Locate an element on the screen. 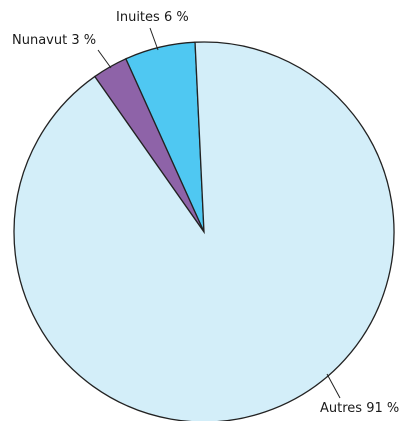  slice-name: Autres is located at coordinates (341, 408).